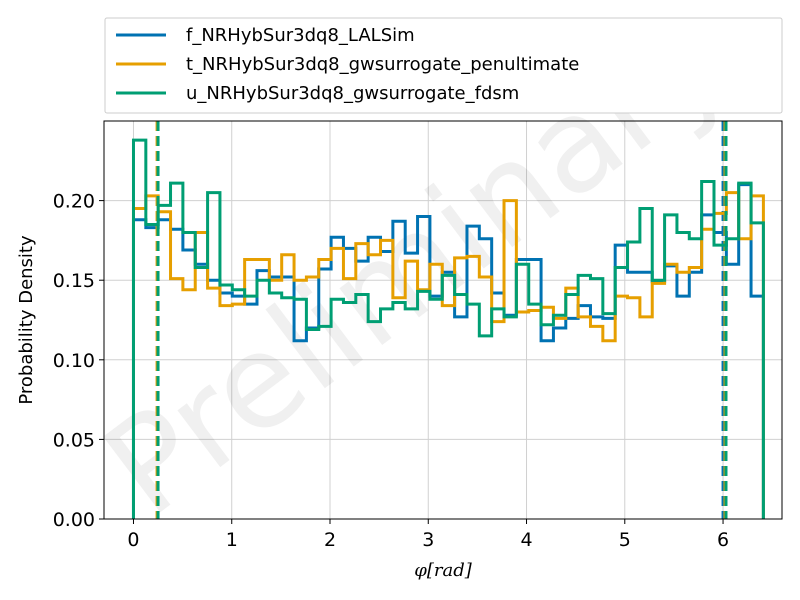  I want to click on x-tick-label: 6, so click(723, 540).